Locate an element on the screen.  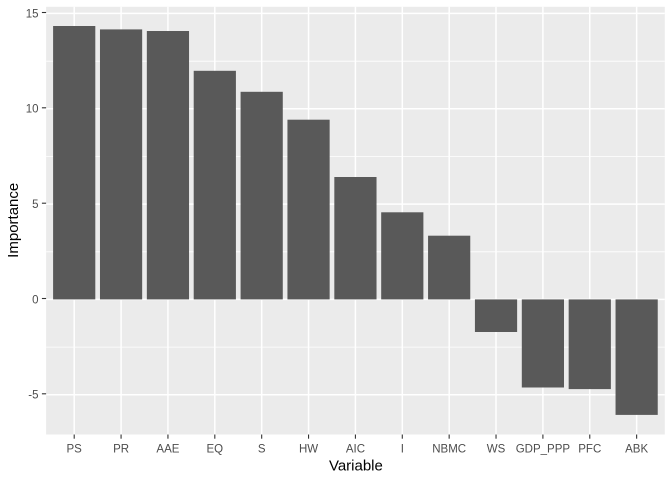
svg-text: 10 is located at coordinates (32, 110).